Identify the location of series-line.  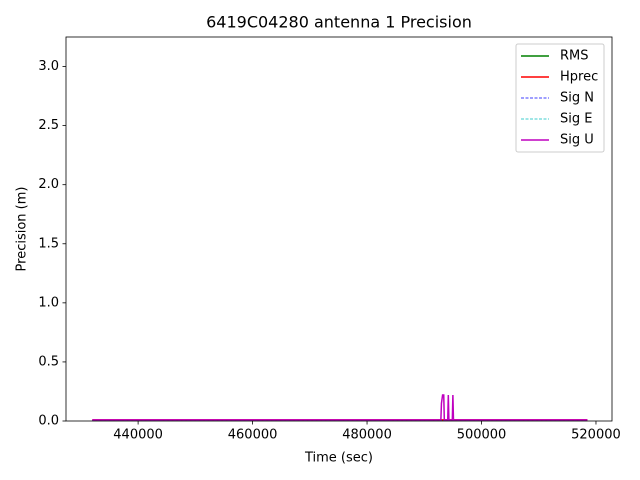
(340, 407).